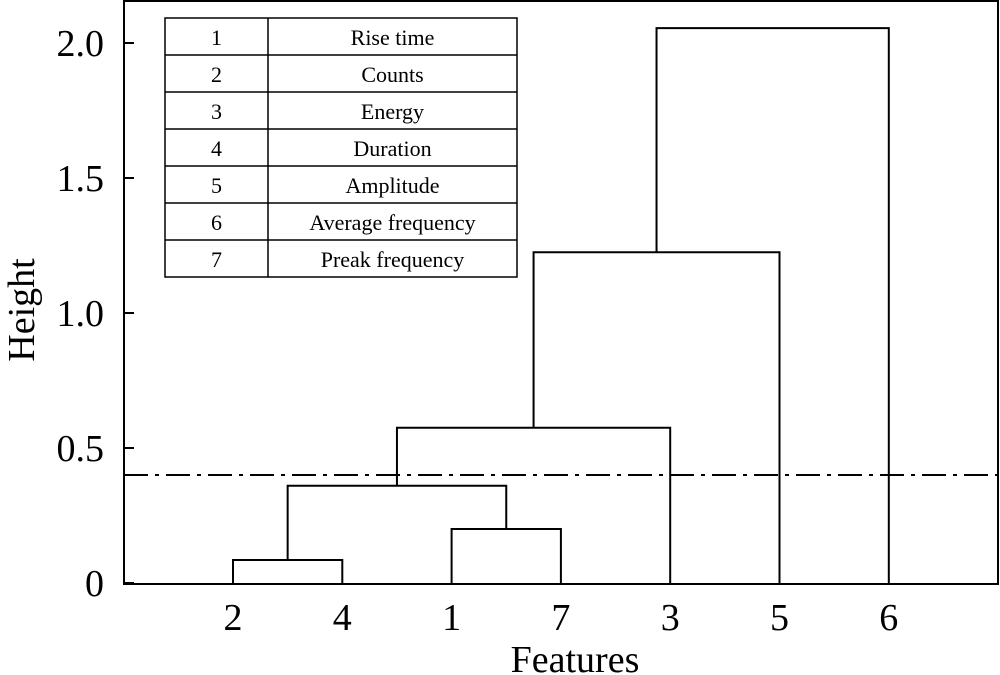  I want to click on x-tick-label: 2, so click(233, 618).